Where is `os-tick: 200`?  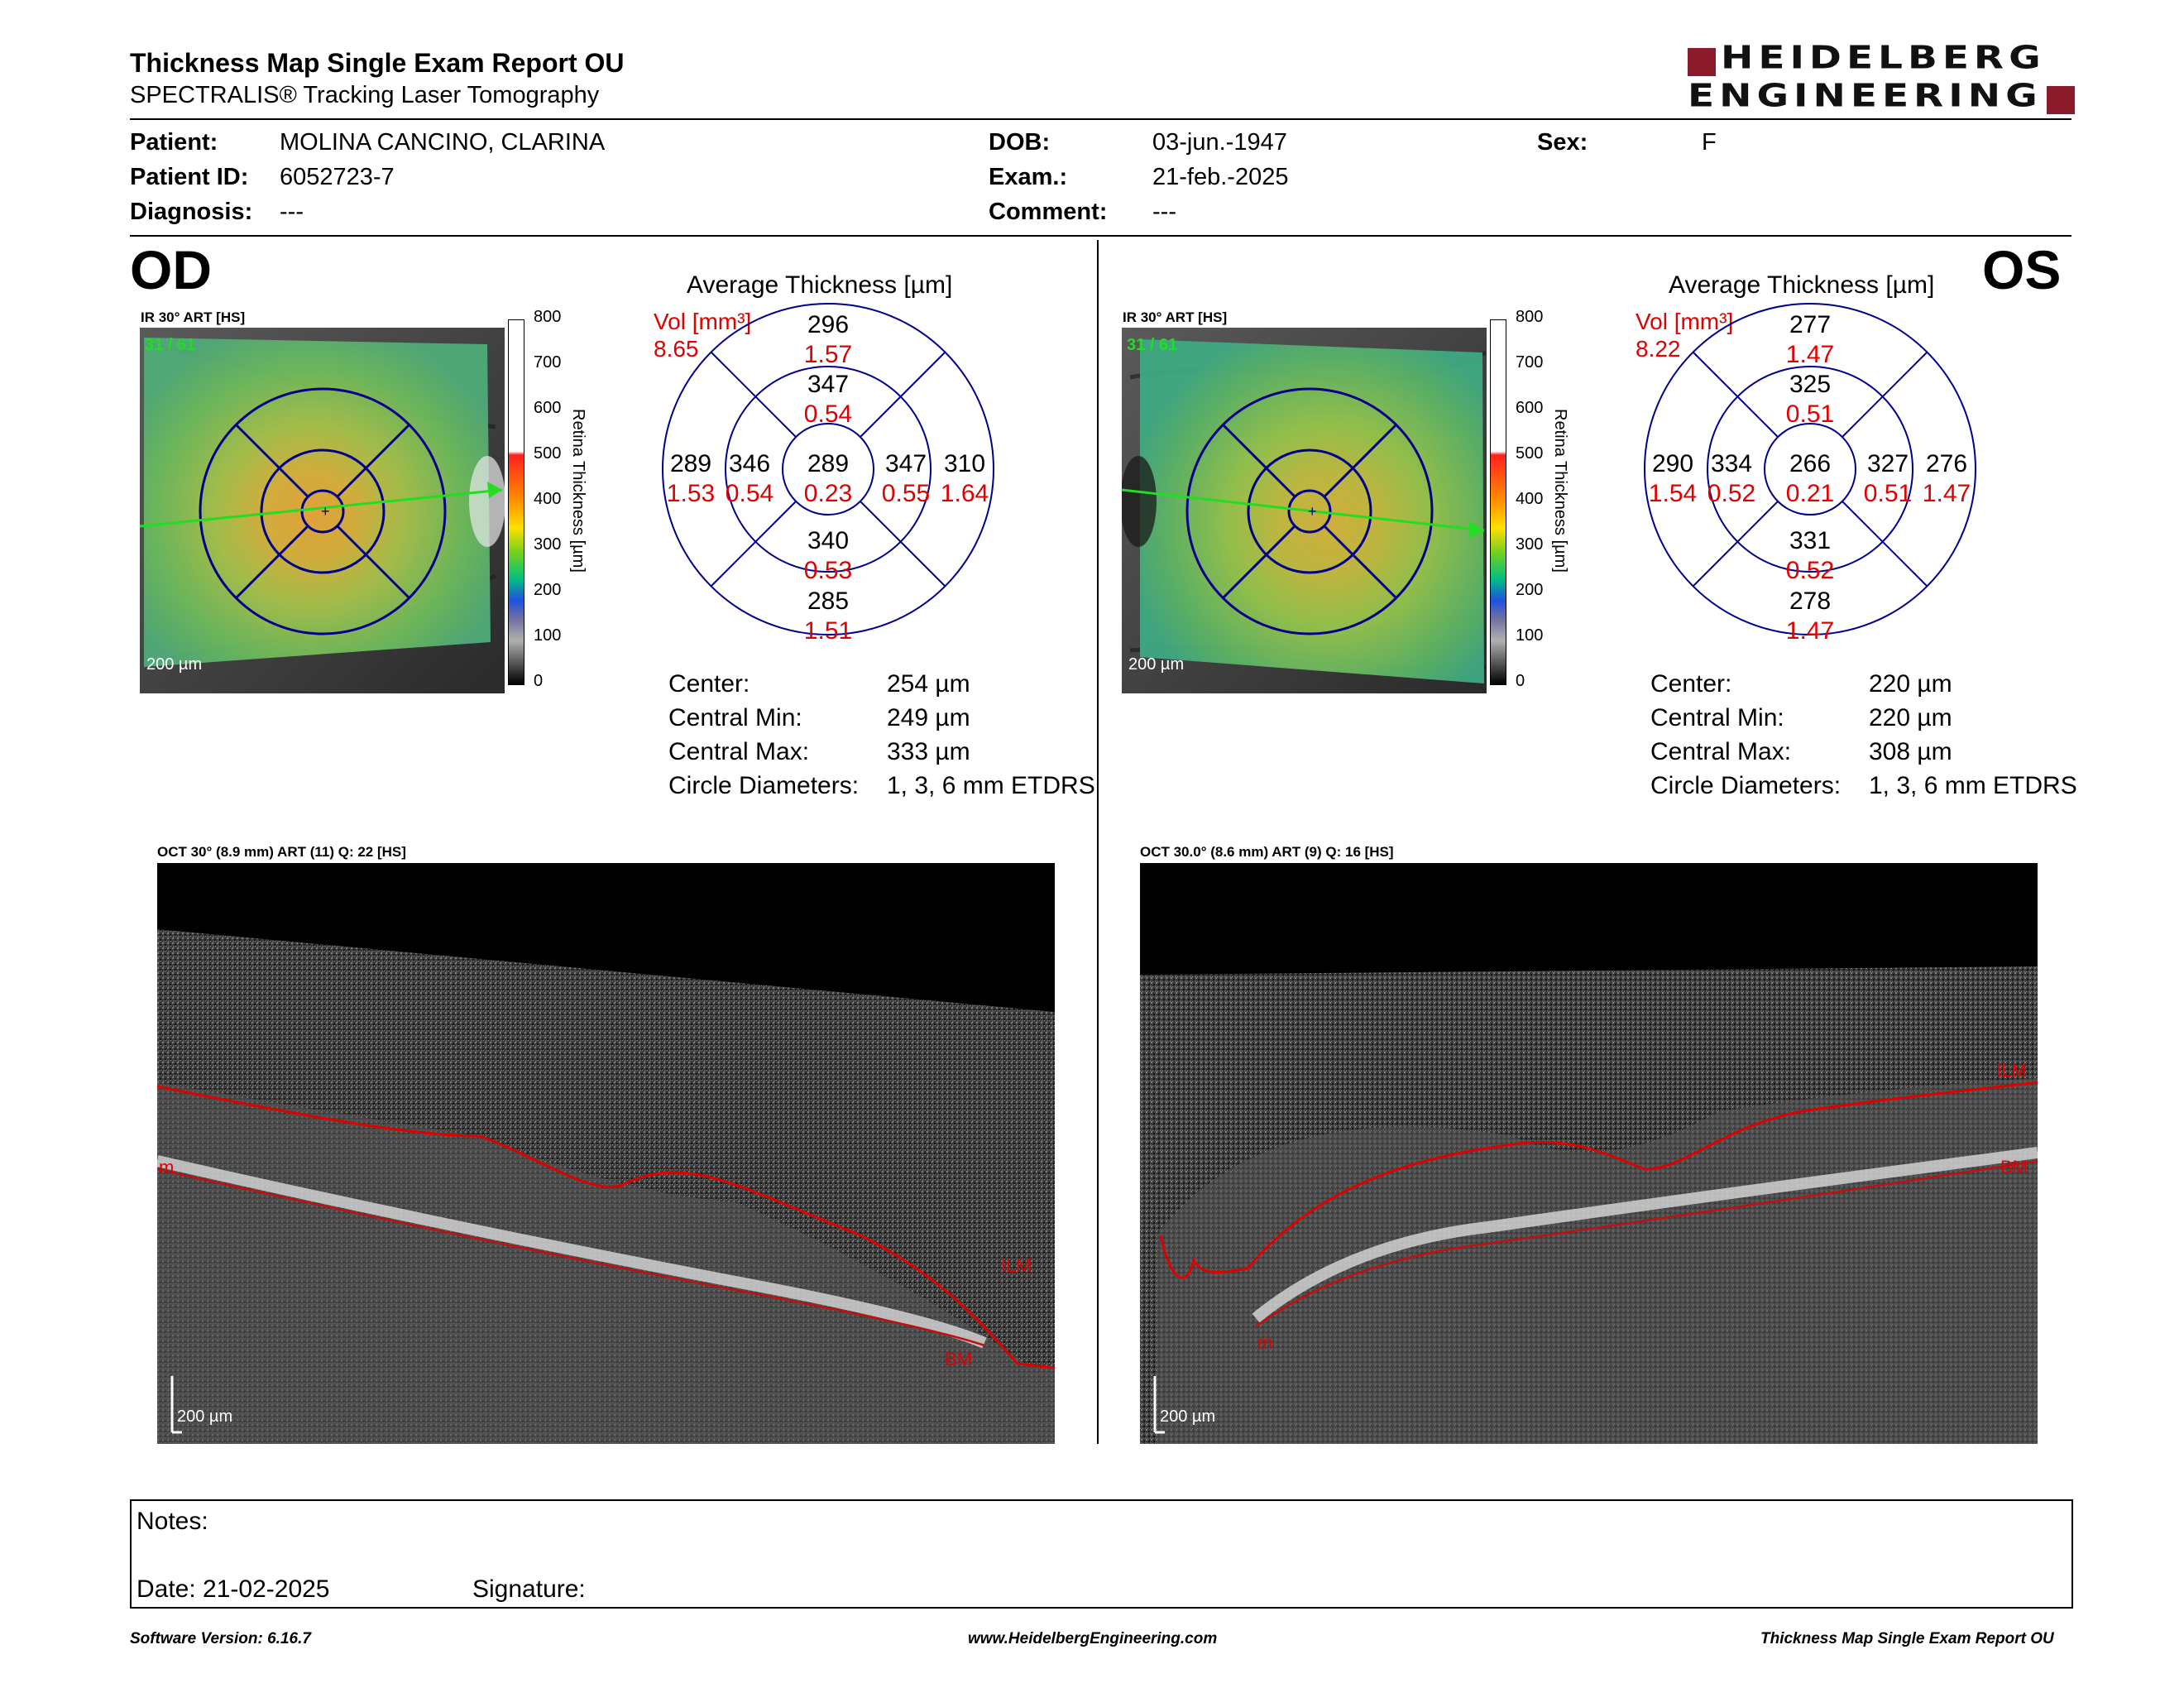
os-tick: 200 is located at coordinates (1530, 590).